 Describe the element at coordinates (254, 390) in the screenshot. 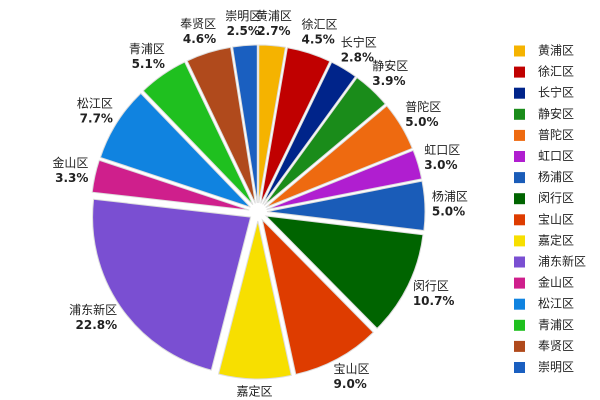

I see `slice-label: 嘉定区` at that location.